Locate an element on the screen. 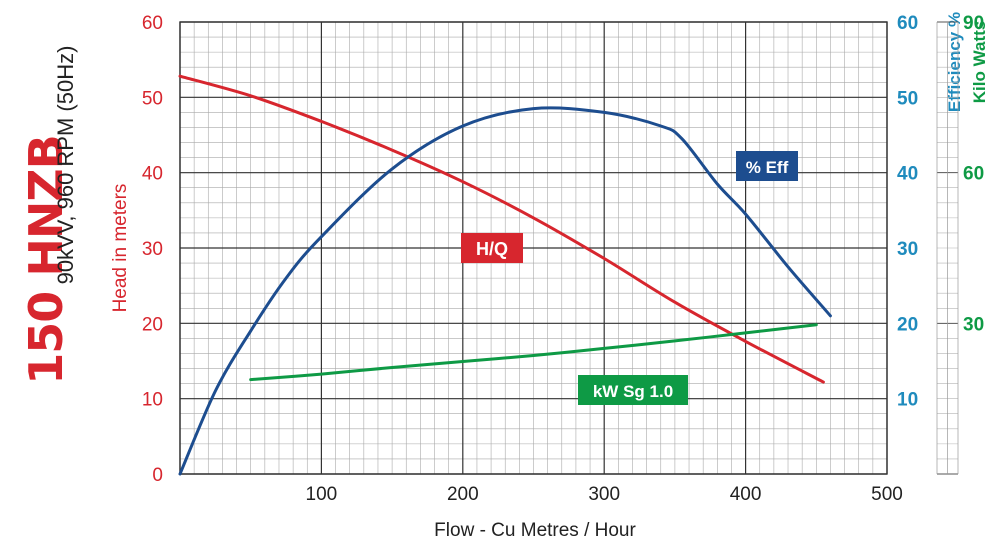  y-left-tick-label: 40 is located at coordinates (152, 174).